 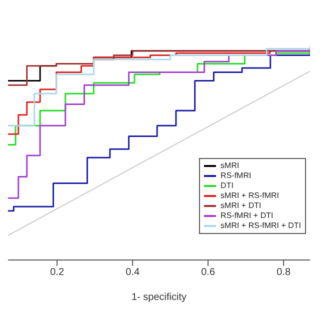 I want to click on legend-label: DTI, so click(x=227, y=186).